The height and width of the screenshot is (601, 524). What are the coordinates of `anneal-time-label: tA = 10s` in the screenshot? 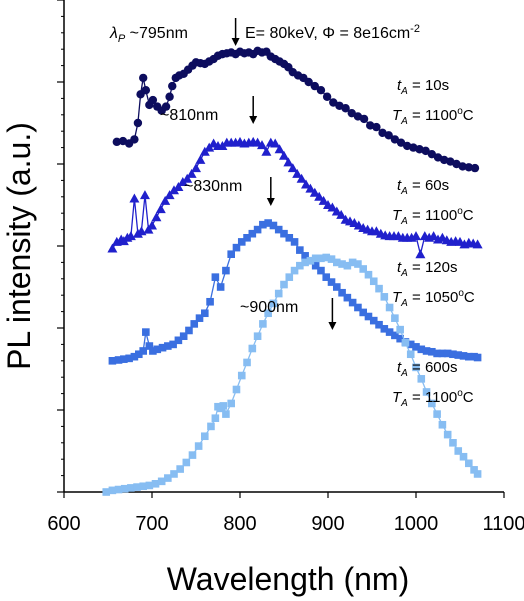 It's located at (423, 87).